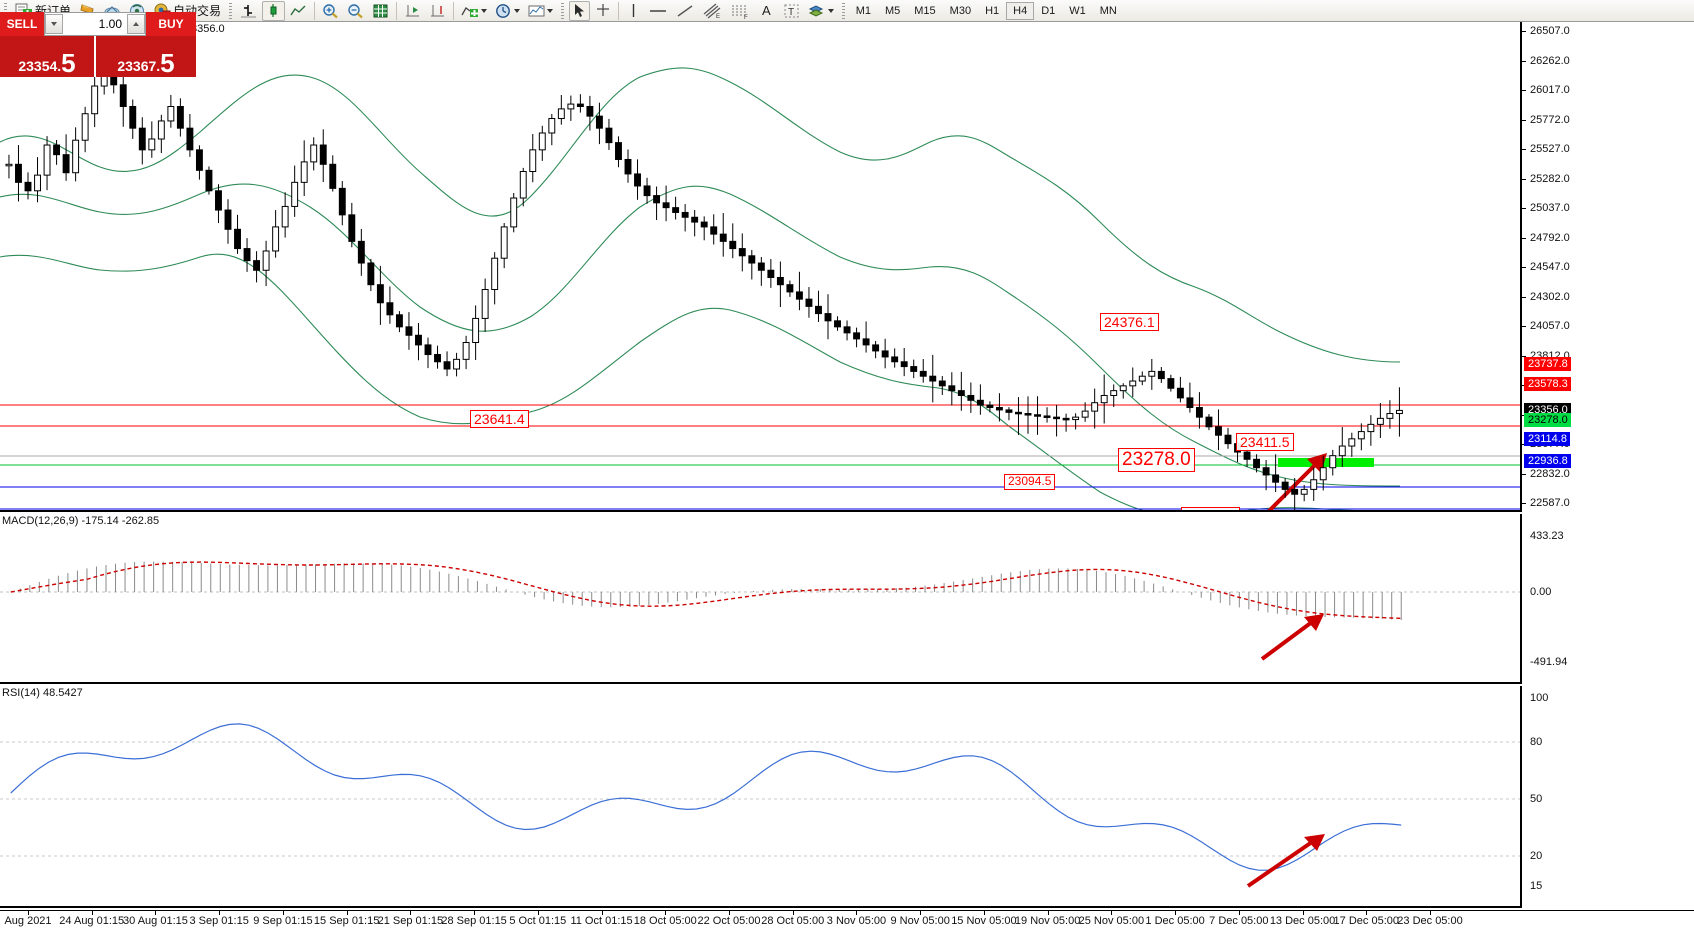  I want to click on fibonacci-button: F, so click(740, 11).